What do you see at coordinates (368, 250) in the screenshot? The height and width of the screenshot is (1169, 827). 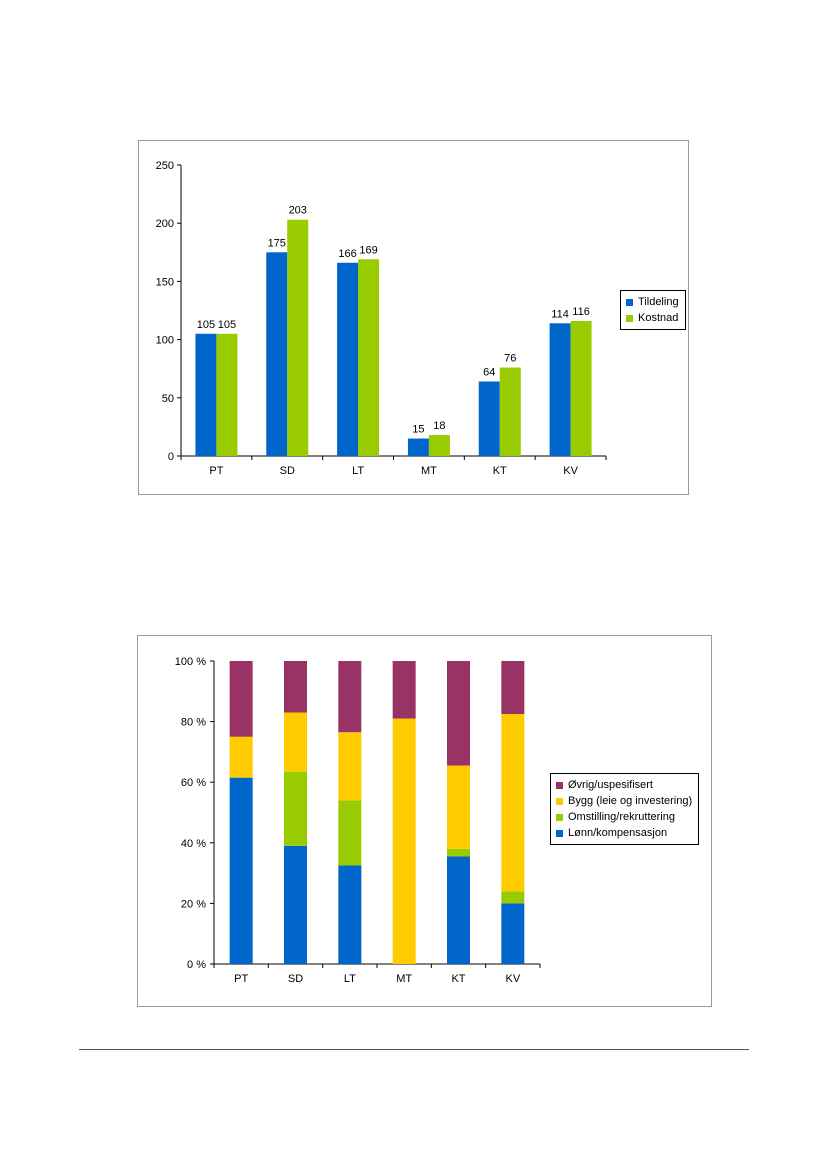 I see `chart1-data-label: 169` at bounding box center [368, 250].